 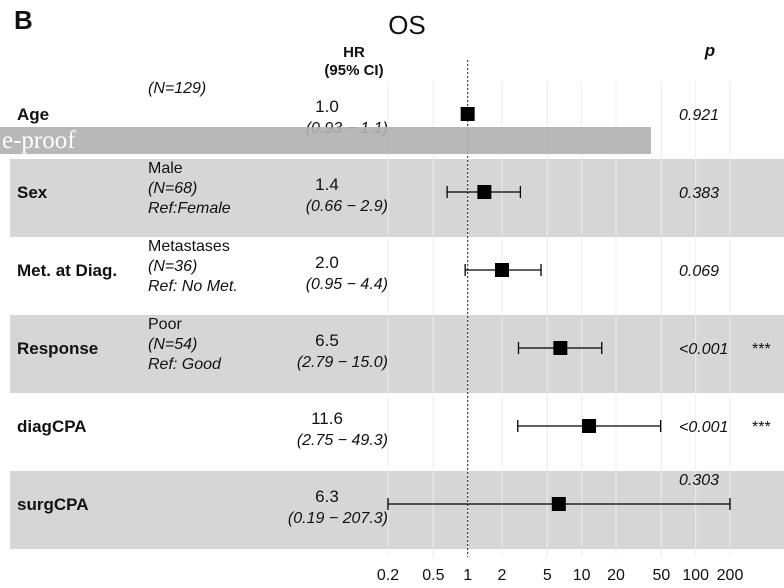 I want to click on ci-label: (0.95 − 4.4), so click(x=347, y=284).